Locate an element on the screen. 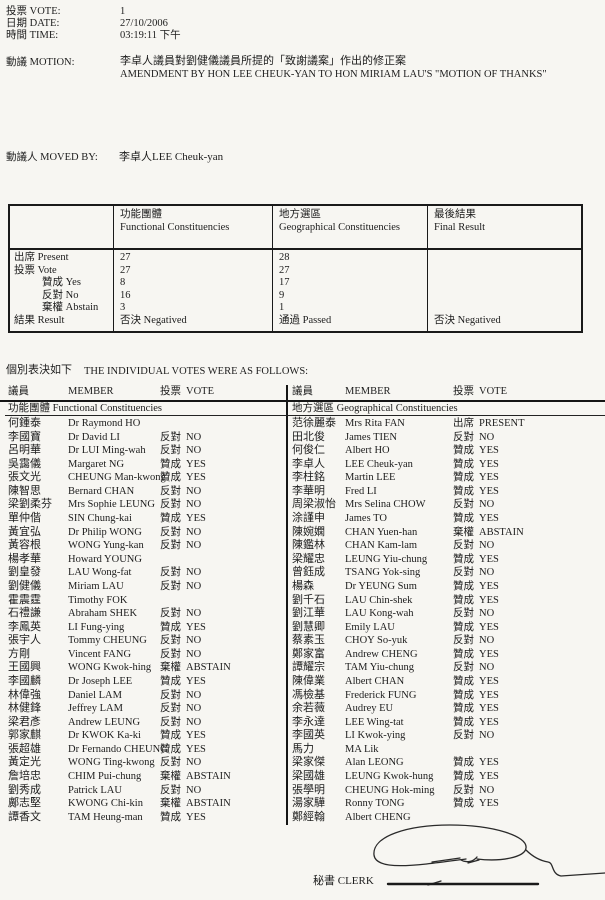  member-name-en: Alan LEONG is located at coordinates (374, 763).